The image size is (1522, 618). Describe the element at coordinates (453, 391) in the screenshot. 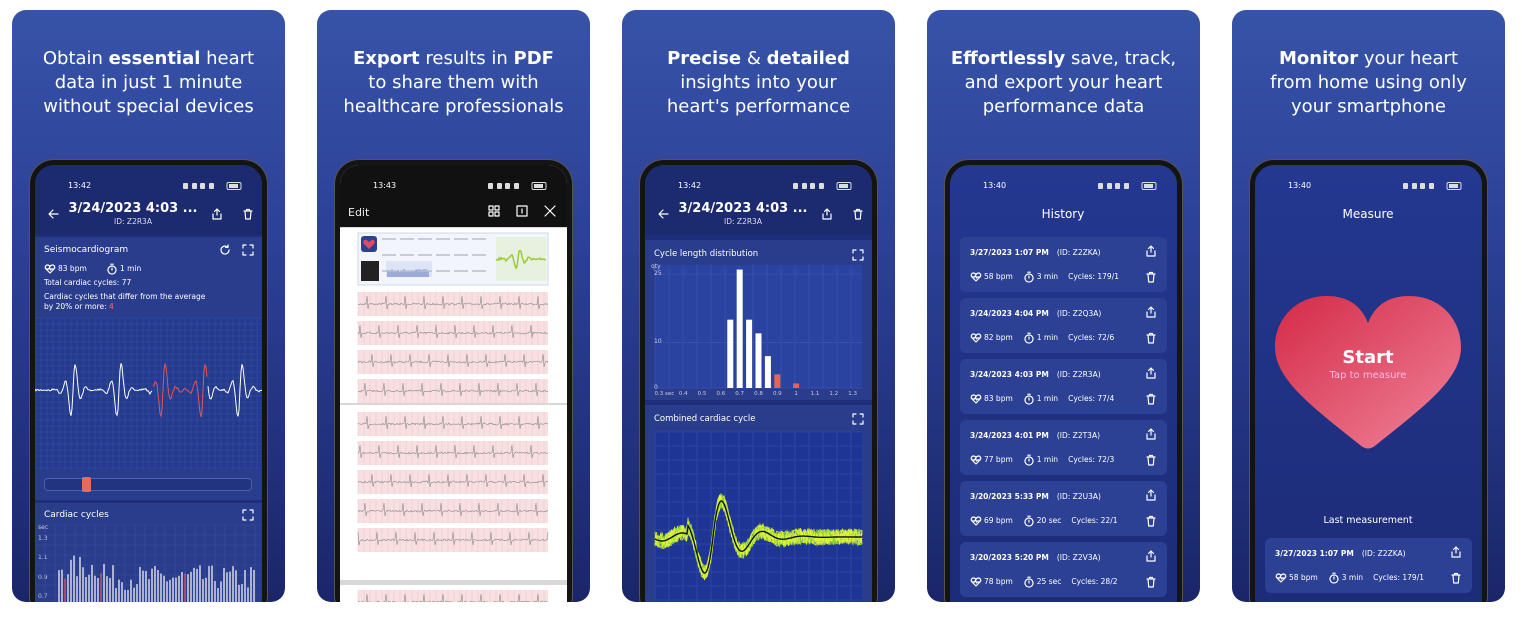

I see `ecg-strip` at that location.